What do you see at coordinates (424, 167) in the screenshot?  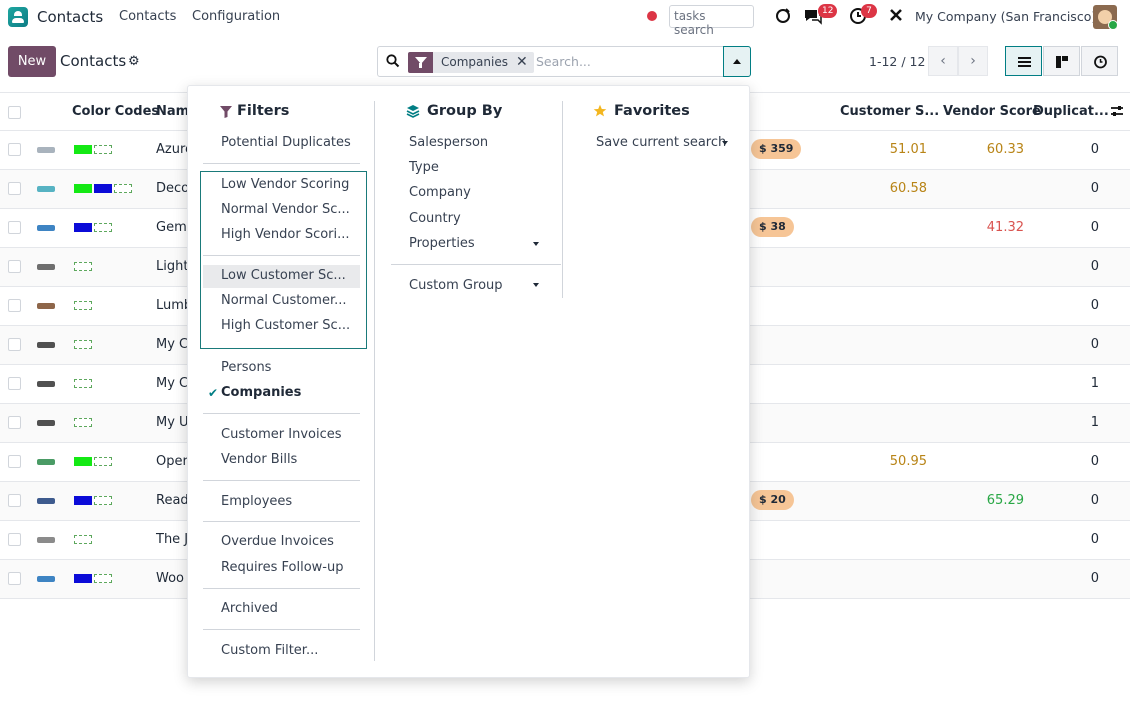 I see `group-by-type: Type` at bounding box center [424, 167].